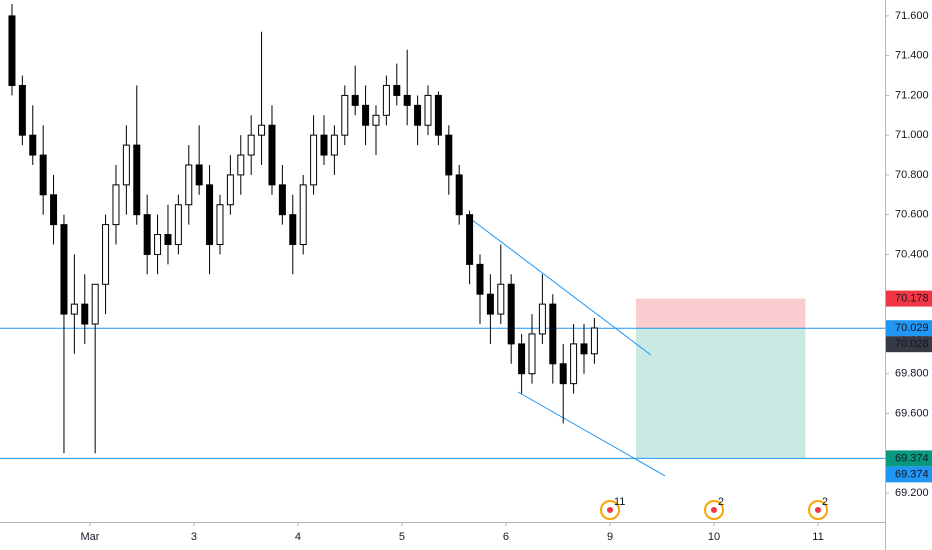 The image size is (932, 550). What do you see at coordinates (912, 374) in the screenshot?
I see `y-tick-label: 69.800` at bounding box center [912, 374].